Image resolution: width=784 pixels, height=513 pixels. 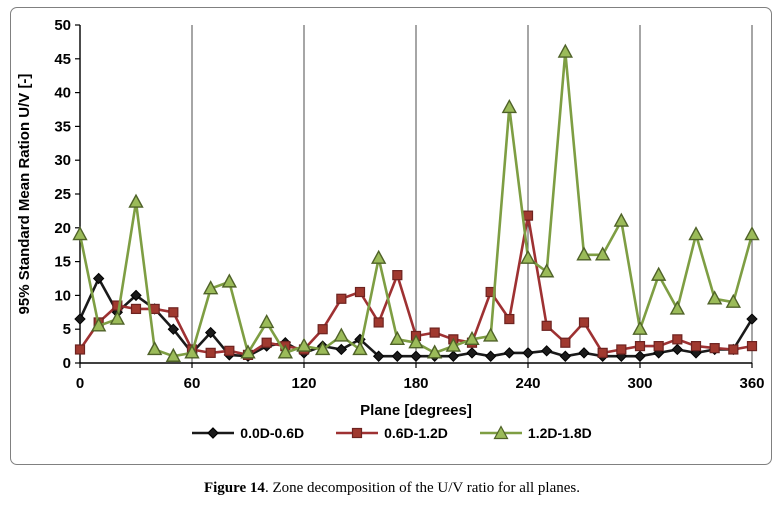 What do you see at coordinates (67, 329) in the screenshot?
I see `svg-text: 5` at bounding box center [67, 329].